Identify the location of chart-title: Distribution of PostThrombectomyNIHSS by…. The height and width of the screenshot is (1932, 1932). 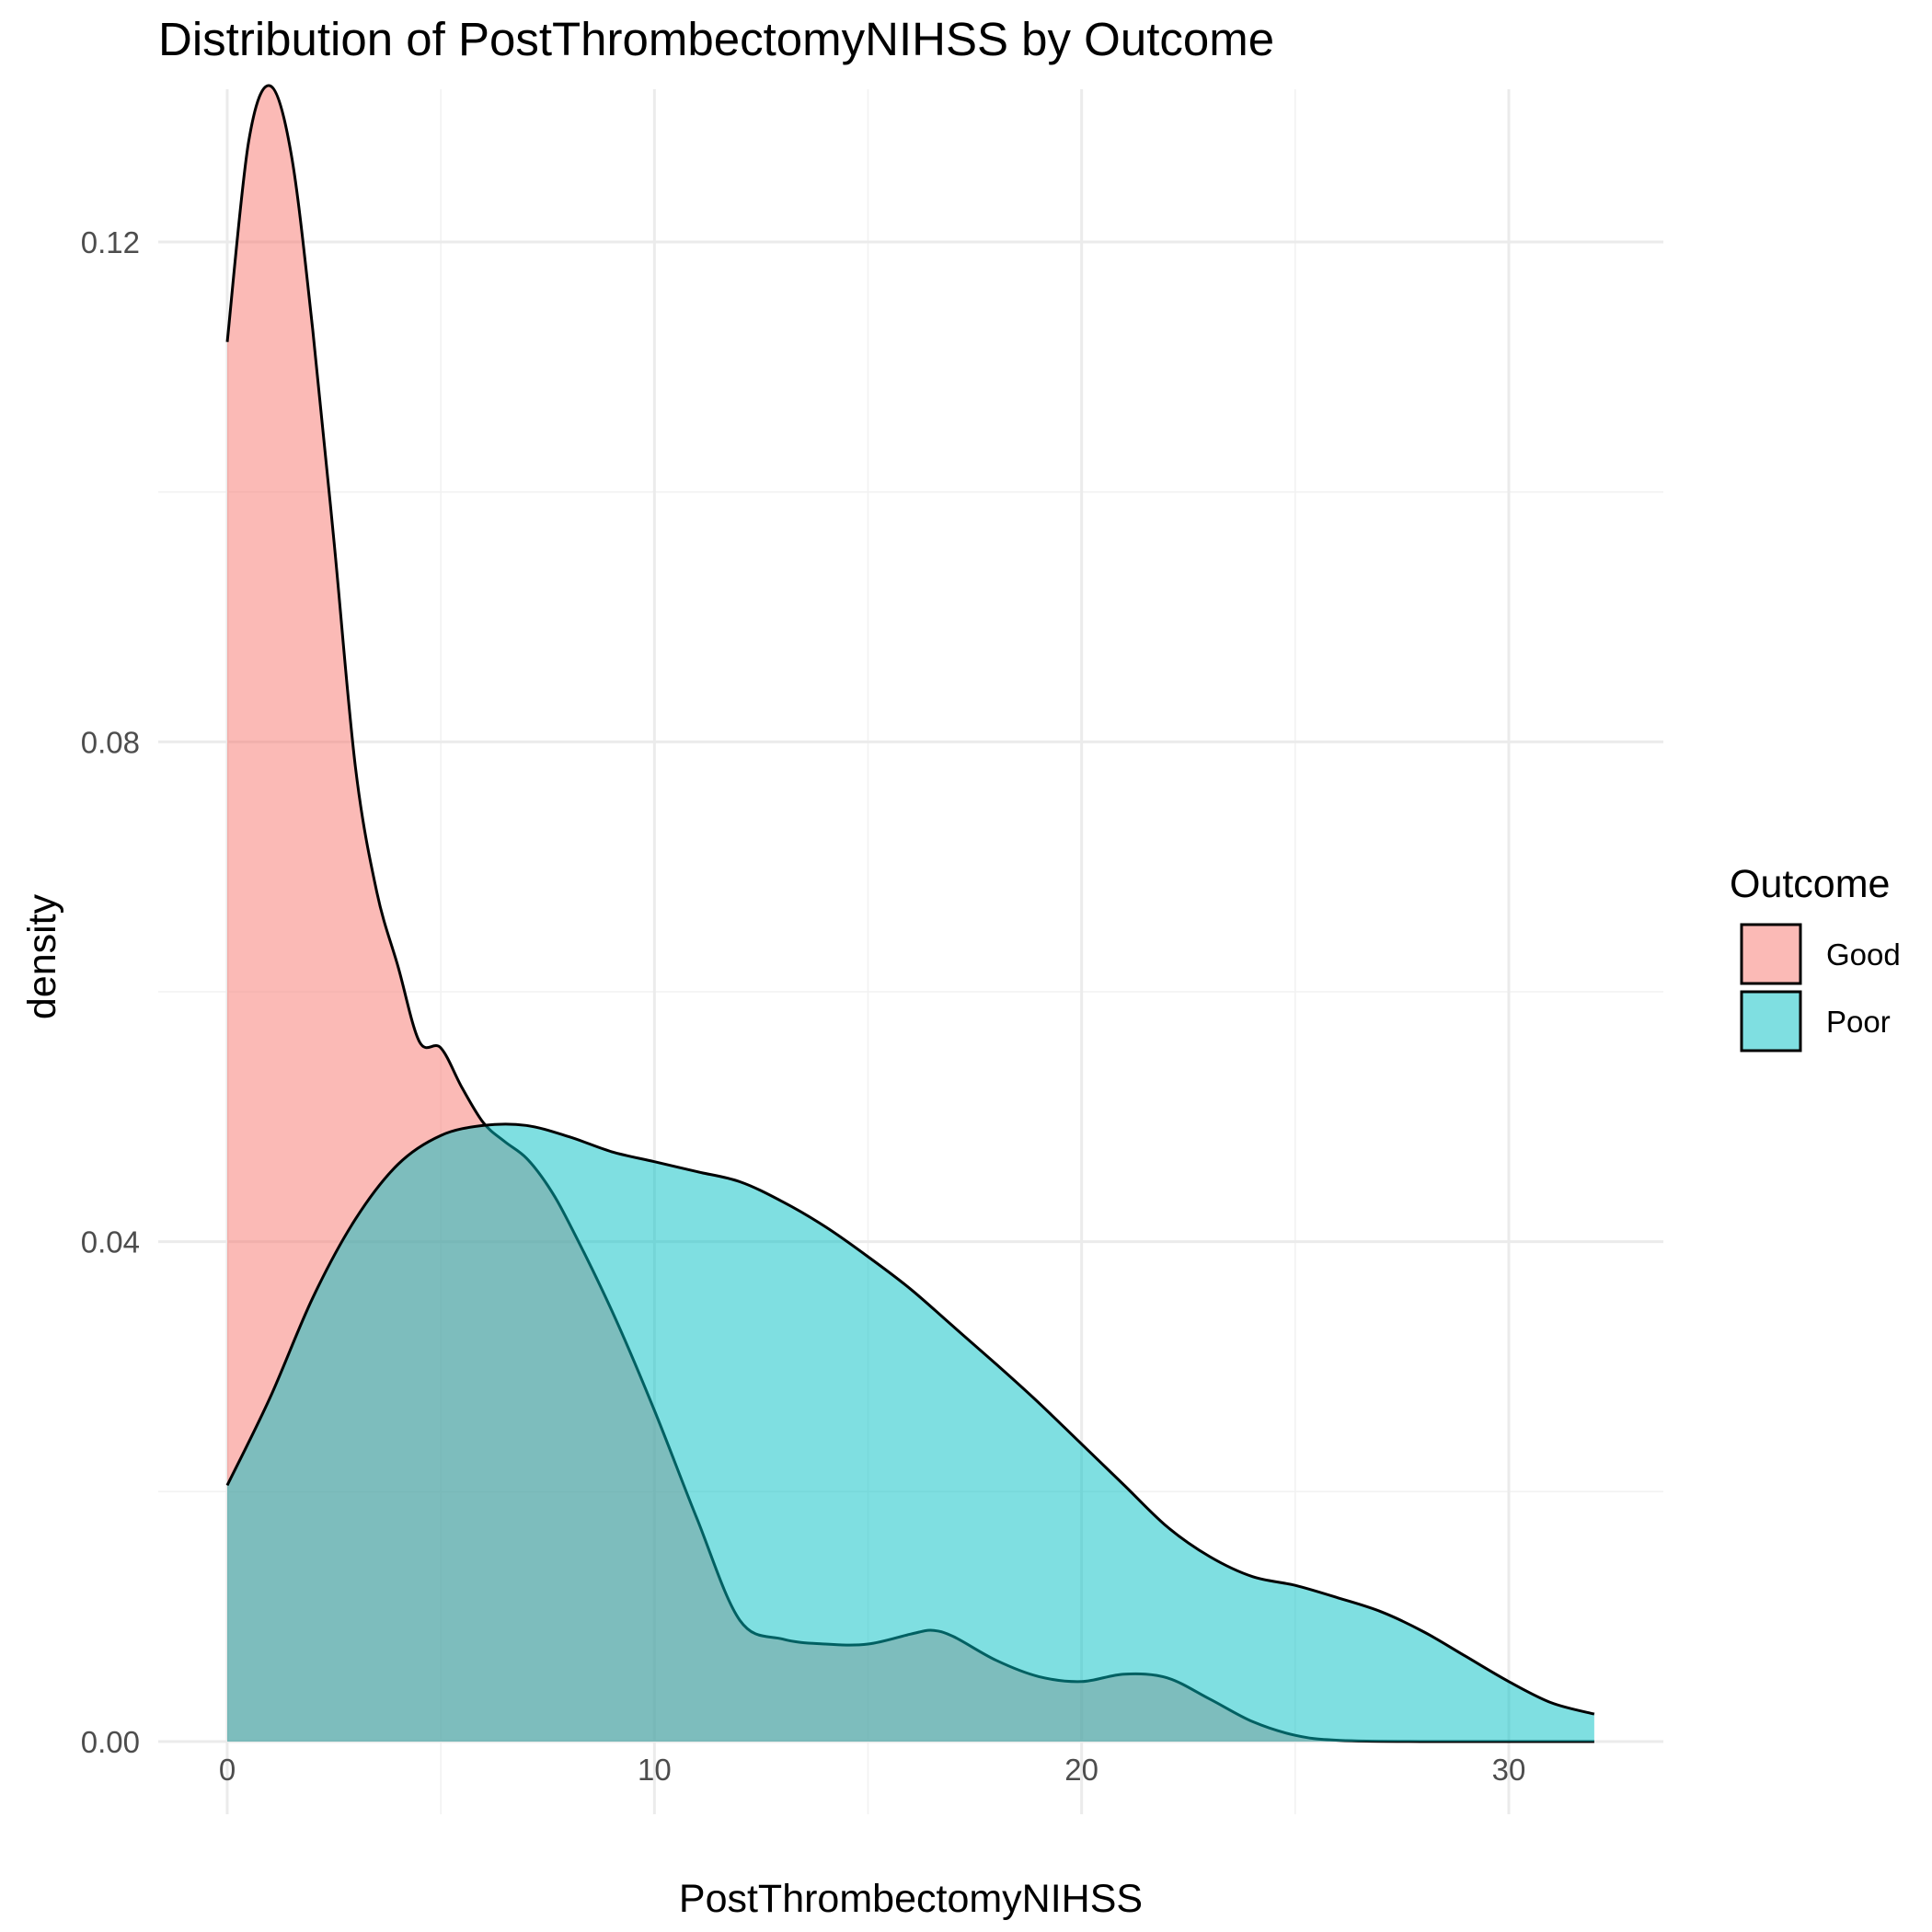
(716, 39).